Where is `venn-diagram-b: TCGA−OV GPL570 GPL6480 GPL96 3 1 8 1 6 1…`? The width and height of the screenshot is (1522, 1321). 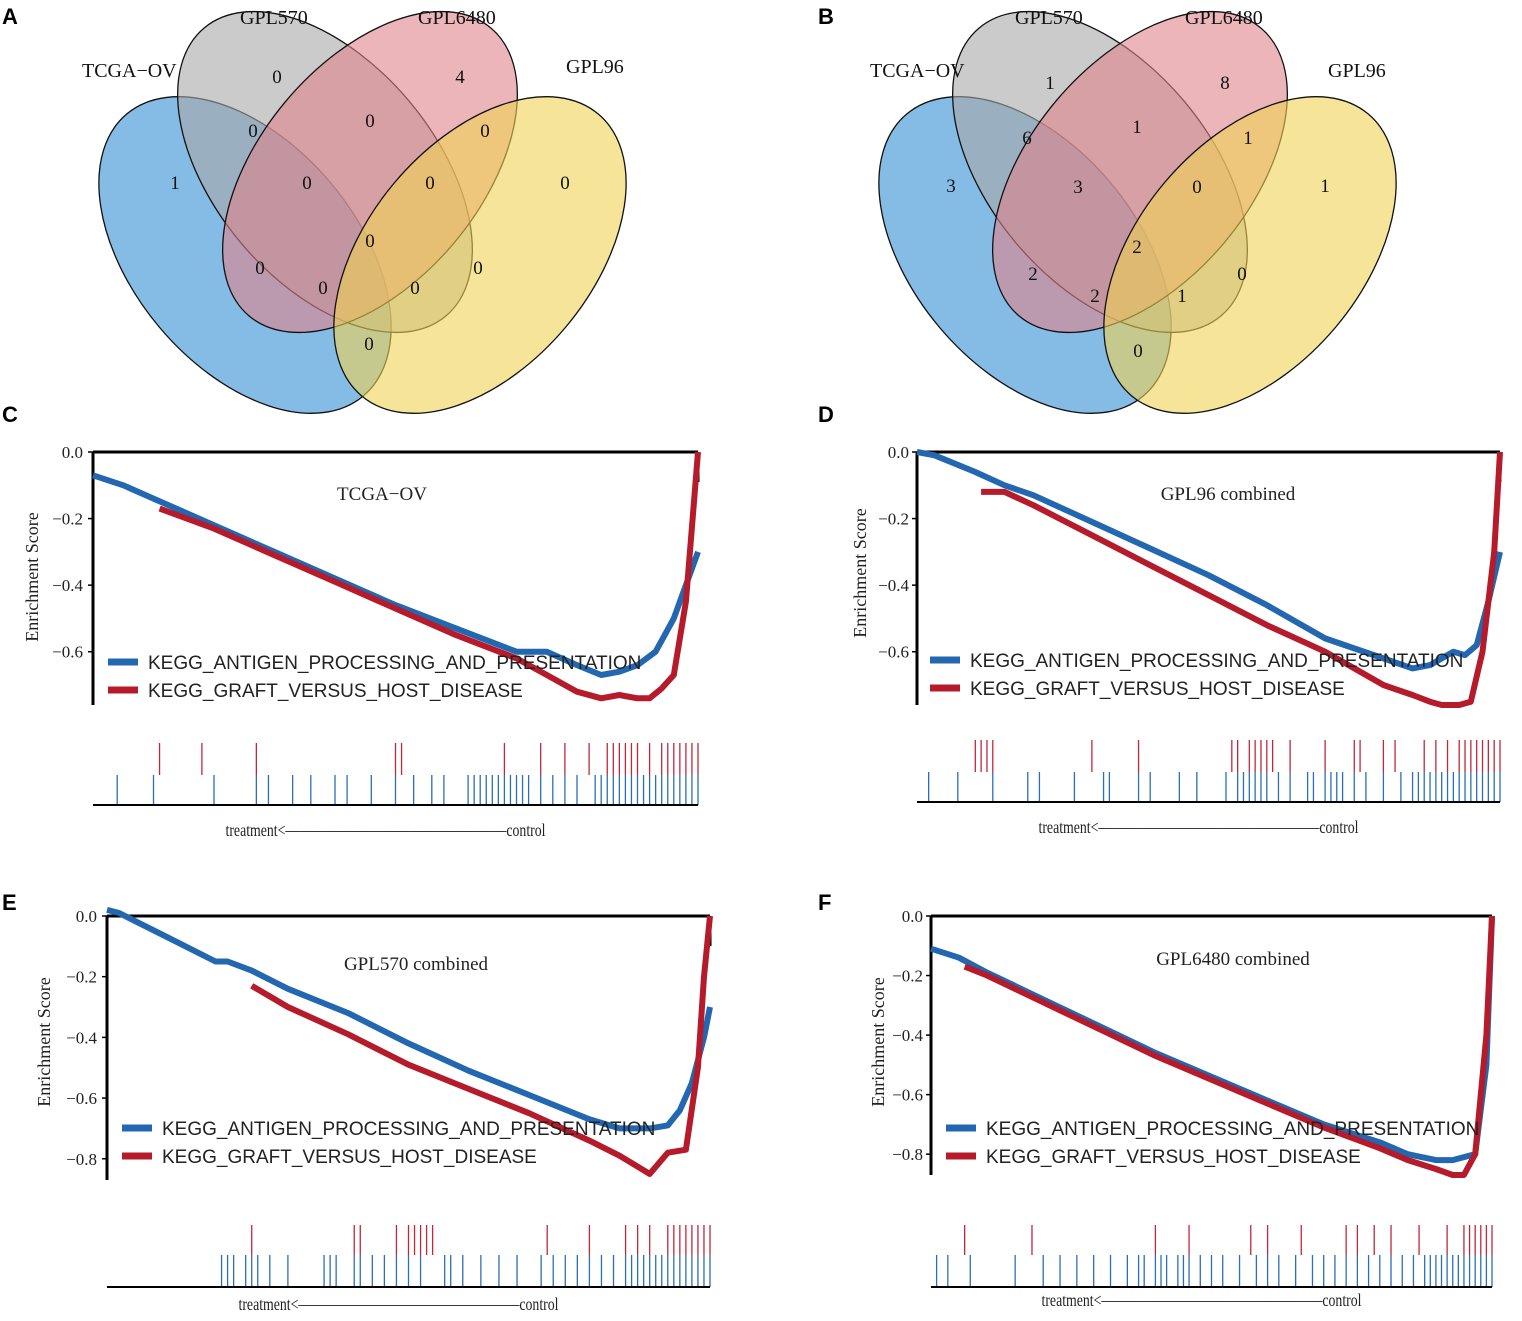
venn-diagram-b: TCGA−OV GPL570 GPL6480 GPL96 3 1 8 1 6 1… is located at coordinates (1133, 210).